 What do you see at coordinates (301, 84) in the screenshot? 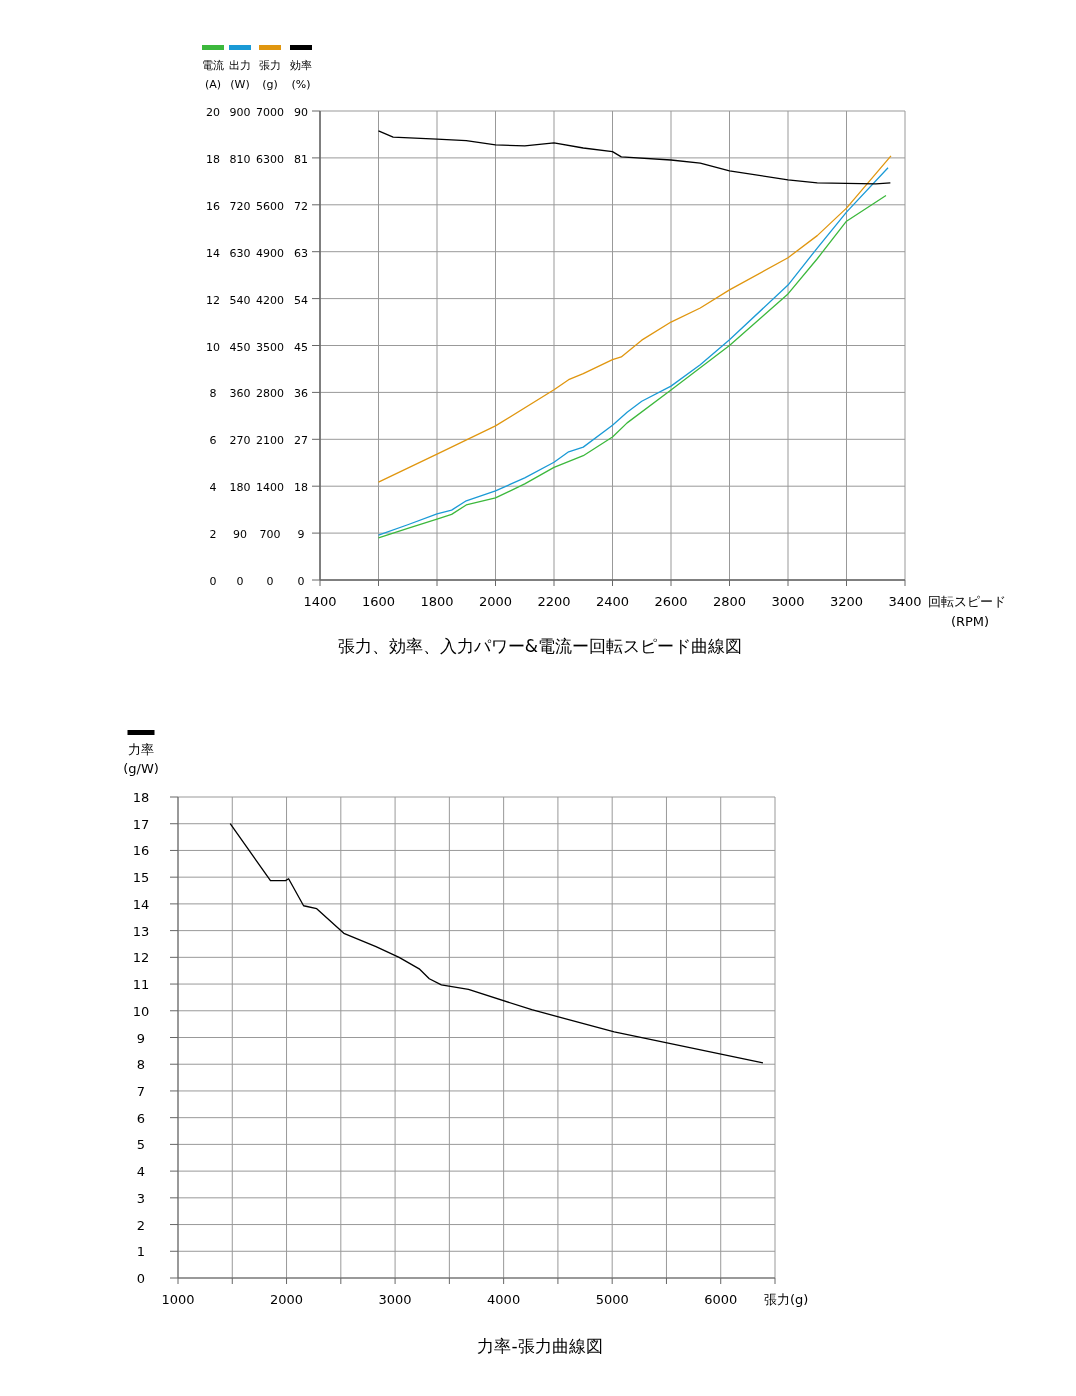
I see `y-axis-title: (%)` at bounding box center [301, 84].